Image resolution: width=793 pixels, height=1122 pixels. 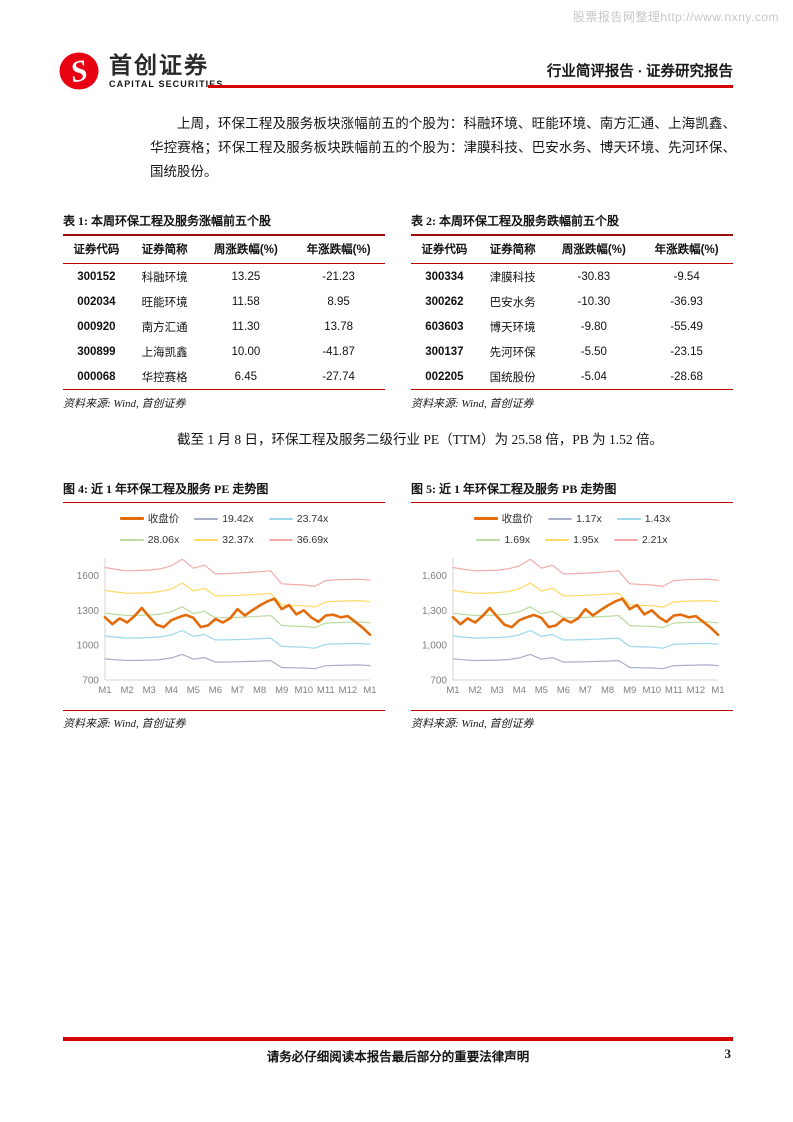 What do you see at coordinates (398, 1039) in the screenshot?
I see `footer-rule` at bounding box center [398, 1039].